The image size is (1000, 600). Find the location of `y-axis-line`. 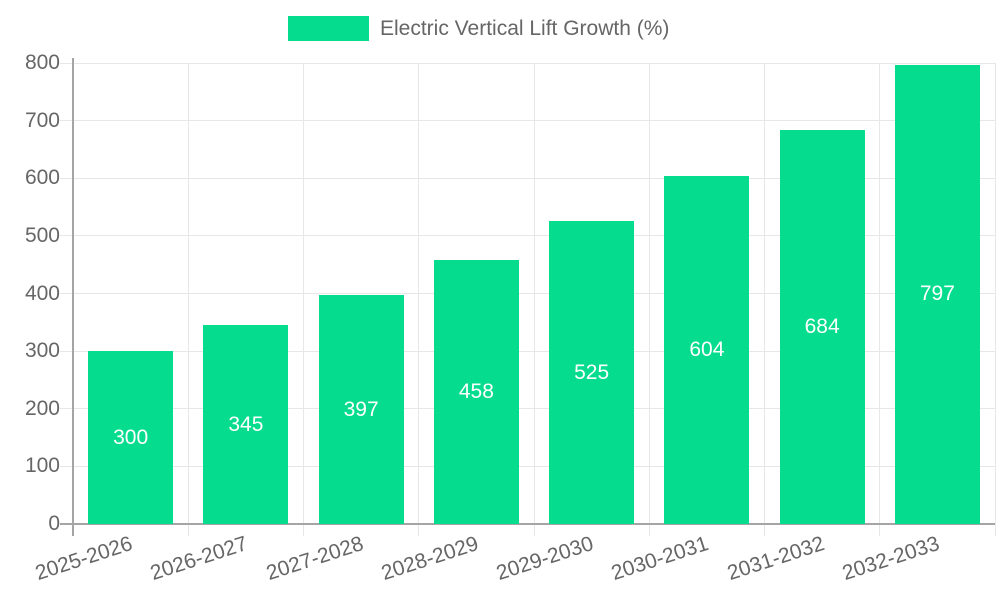

y-axis-line is located at coordinates (73, 297).